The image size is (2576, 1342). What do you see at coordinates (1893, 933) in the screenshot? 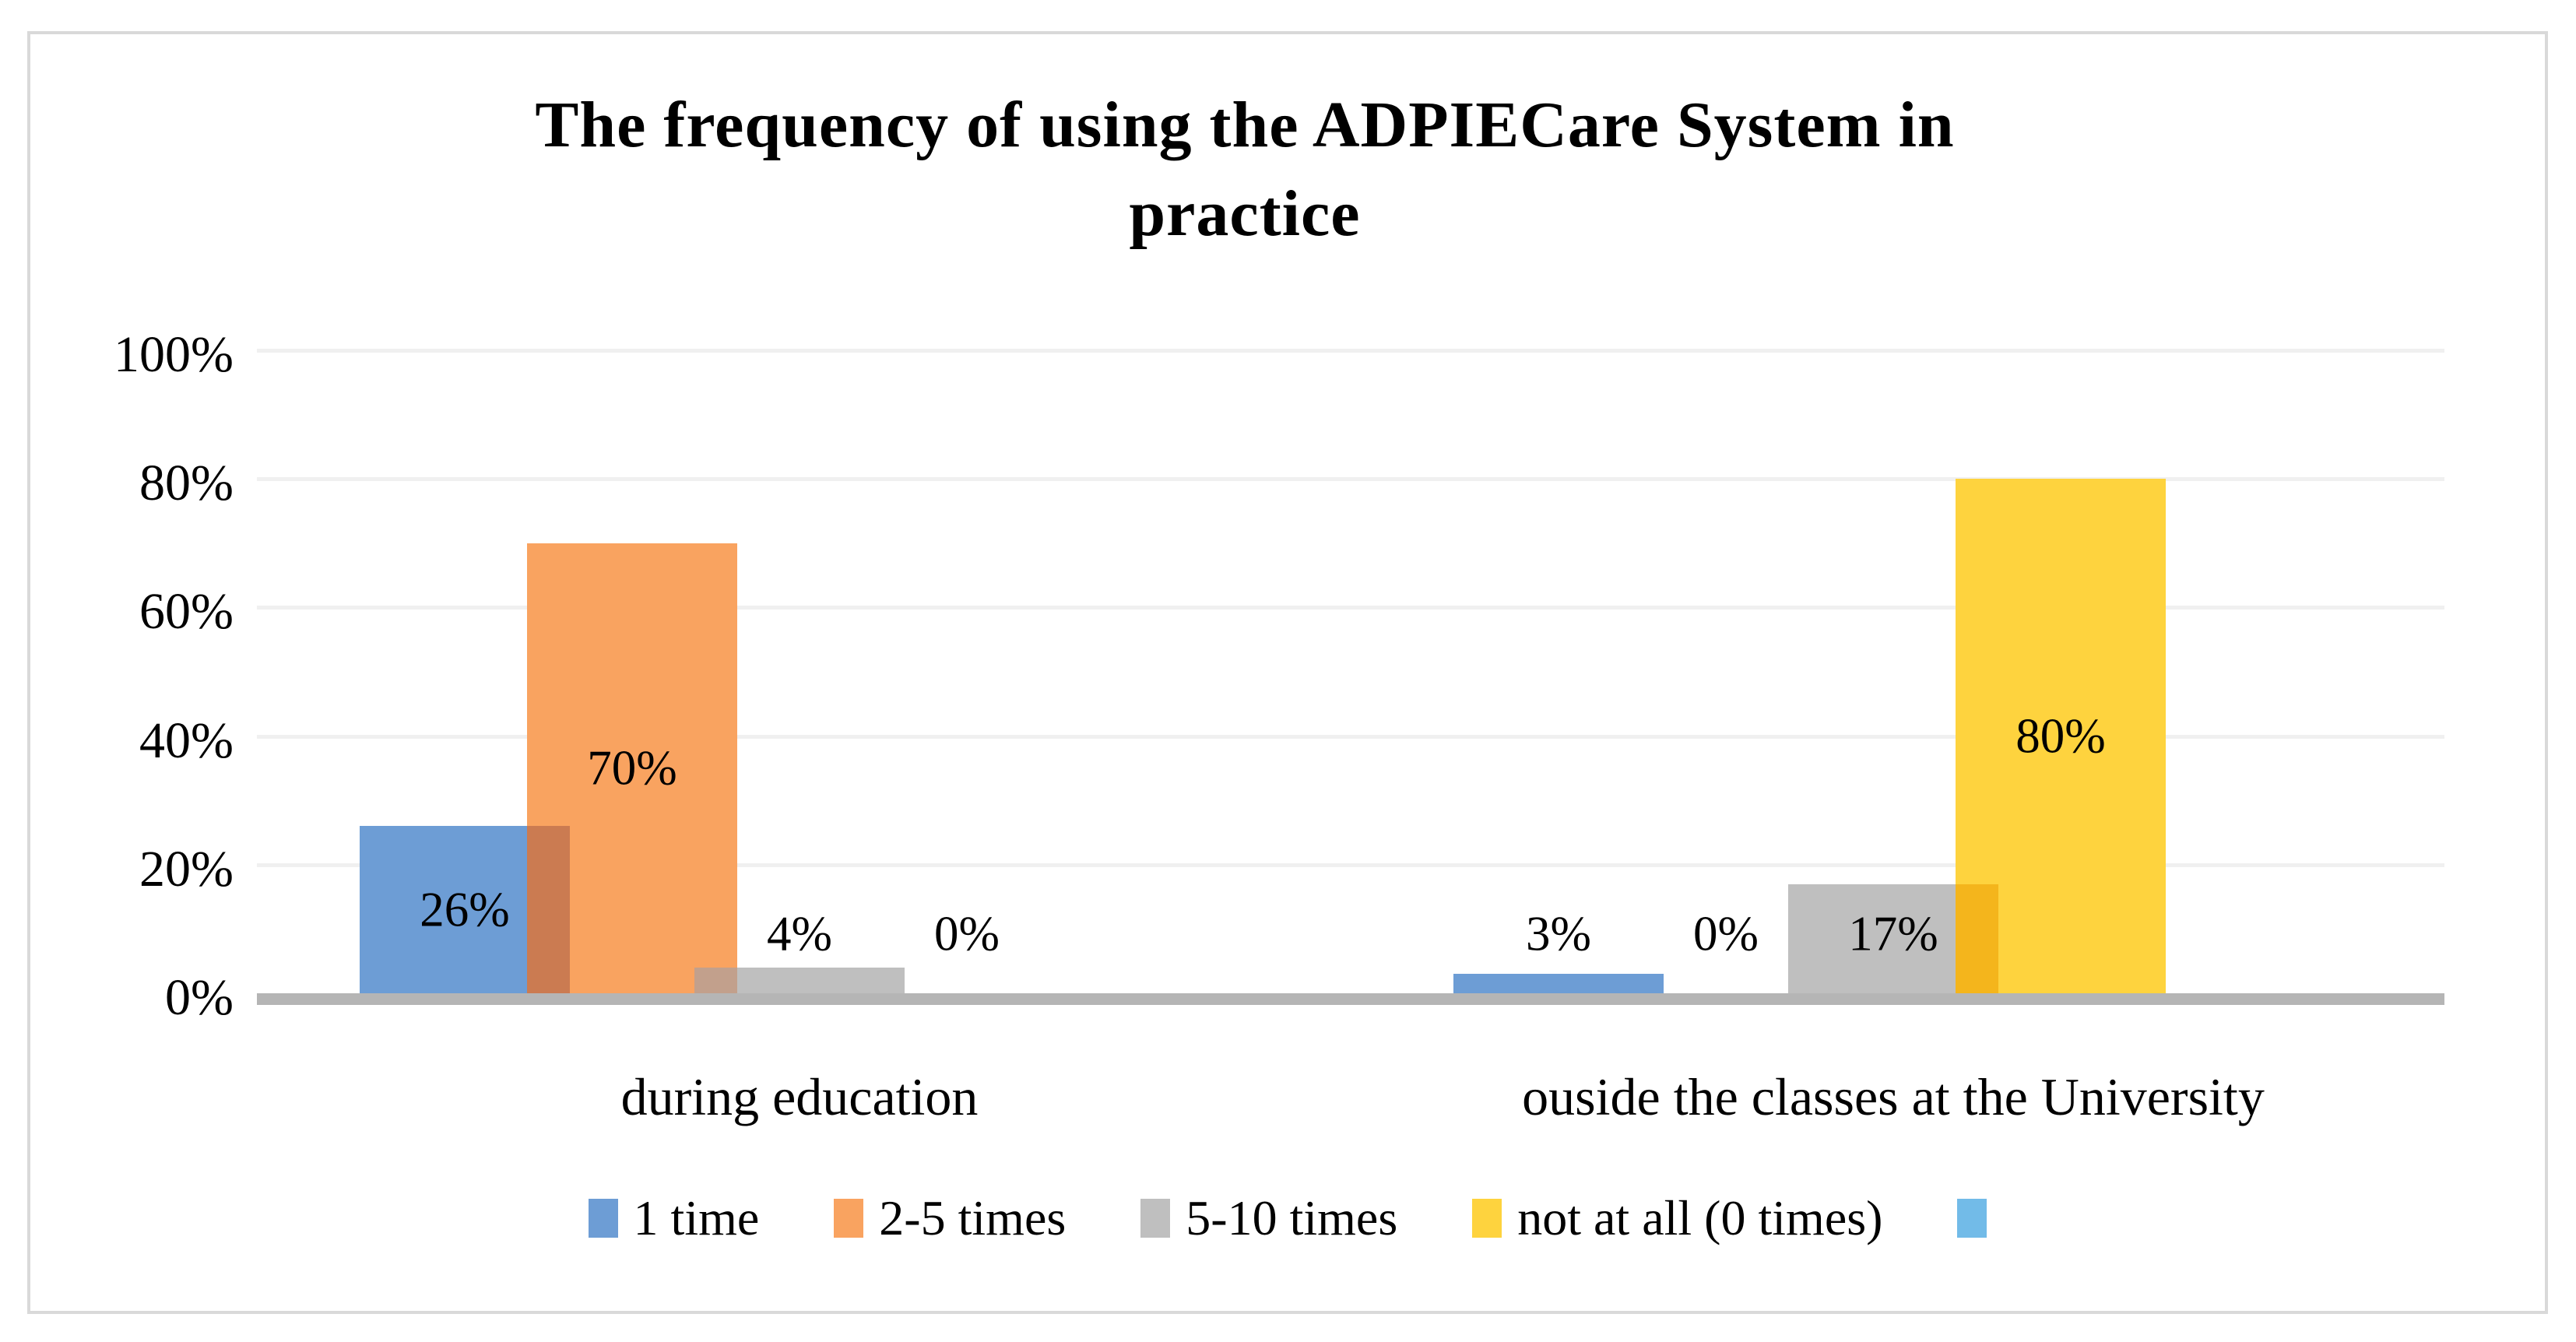
I see `data-label-5-10-times-ouside-the-classes-at-the-university: 17%` at bounding box center [1893, 933].